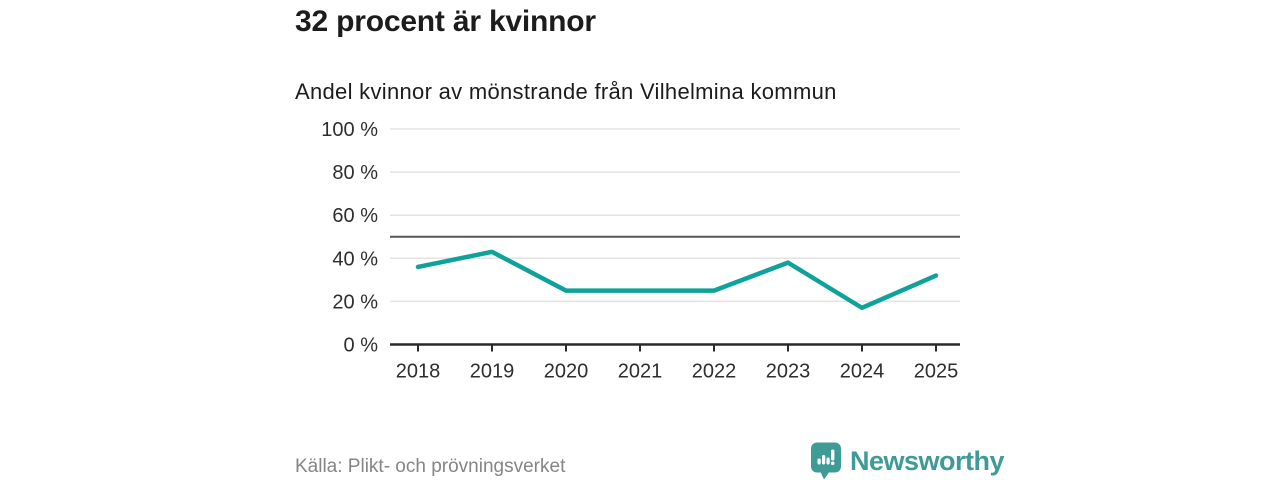  I want to click on y-tick-label: 60 %, so click(355, 216).